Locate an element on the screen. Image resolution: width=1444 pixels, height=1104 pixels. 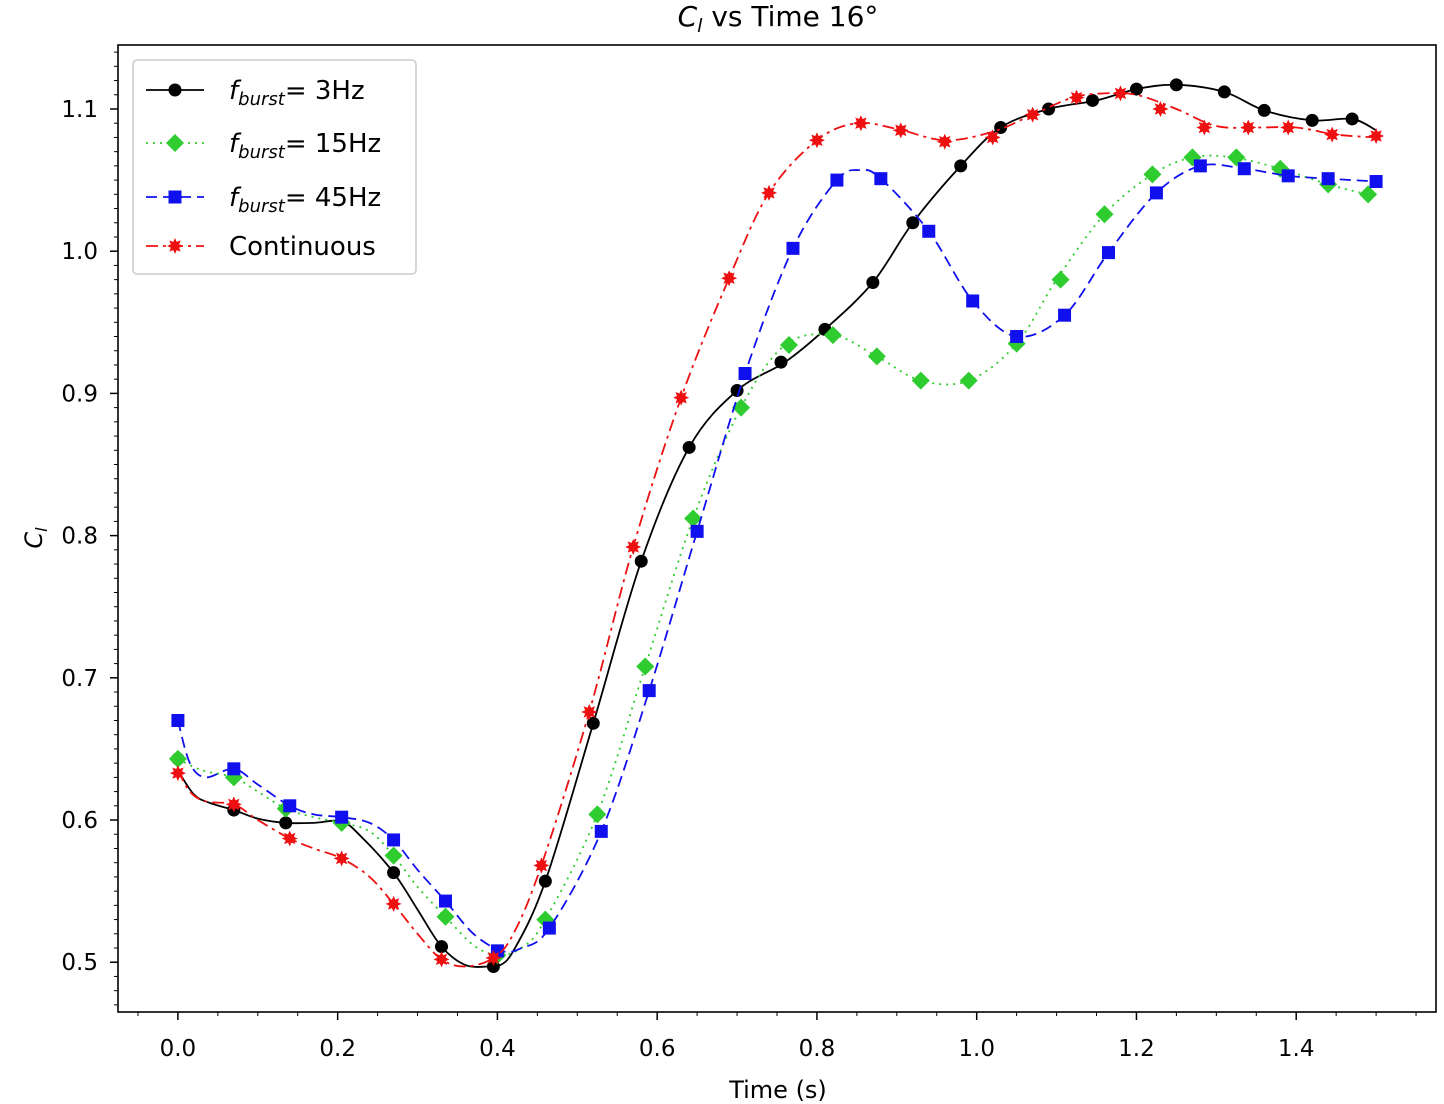
y-tick-label: 0.8 is located at coordinates (79, 537).